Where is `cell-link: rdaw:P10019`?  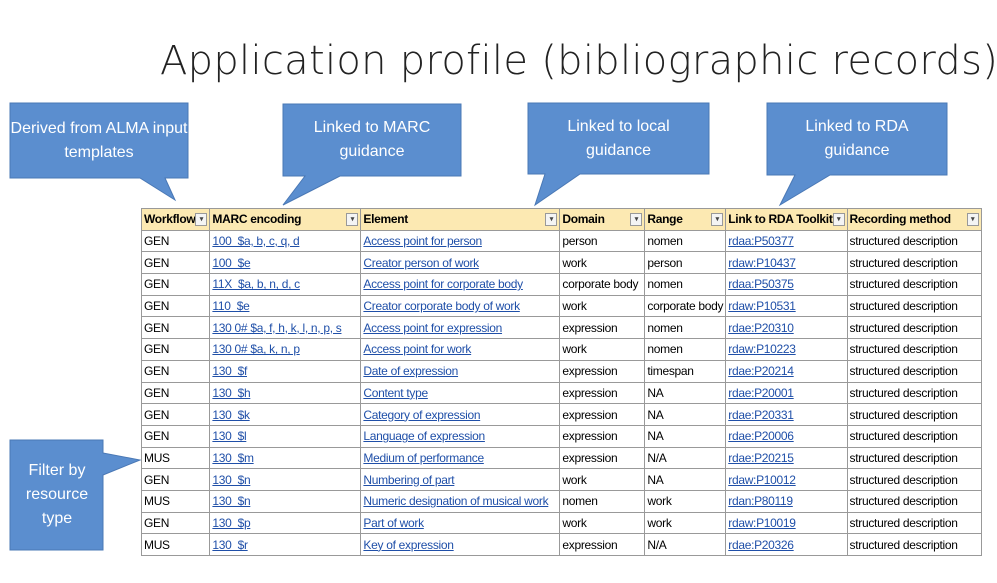 cell-link: rdaw:P10019 is located at coordinates (762, 522).